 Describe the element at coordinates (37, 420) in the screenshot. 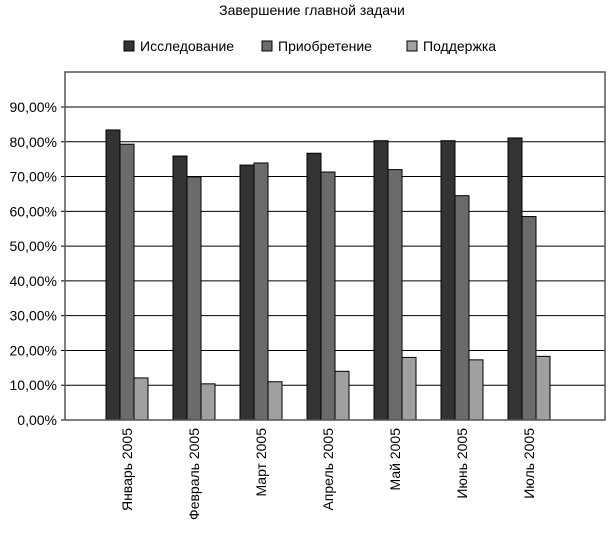

I see `y-tick-label: 0,00%` at that location.